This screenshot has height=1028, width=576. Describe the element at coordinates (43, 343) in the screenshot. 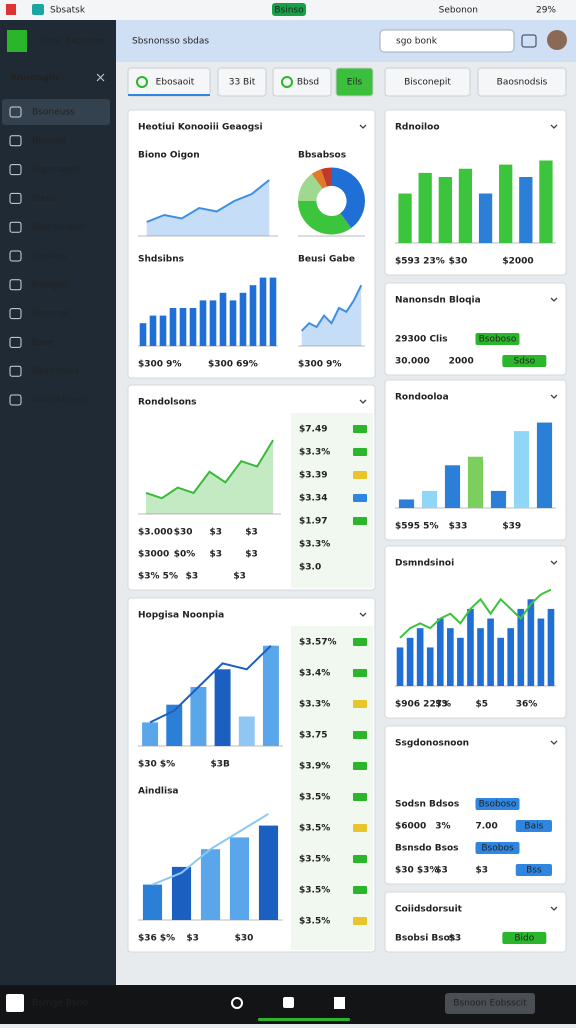

I see `nav-item: Baoe` at that location.